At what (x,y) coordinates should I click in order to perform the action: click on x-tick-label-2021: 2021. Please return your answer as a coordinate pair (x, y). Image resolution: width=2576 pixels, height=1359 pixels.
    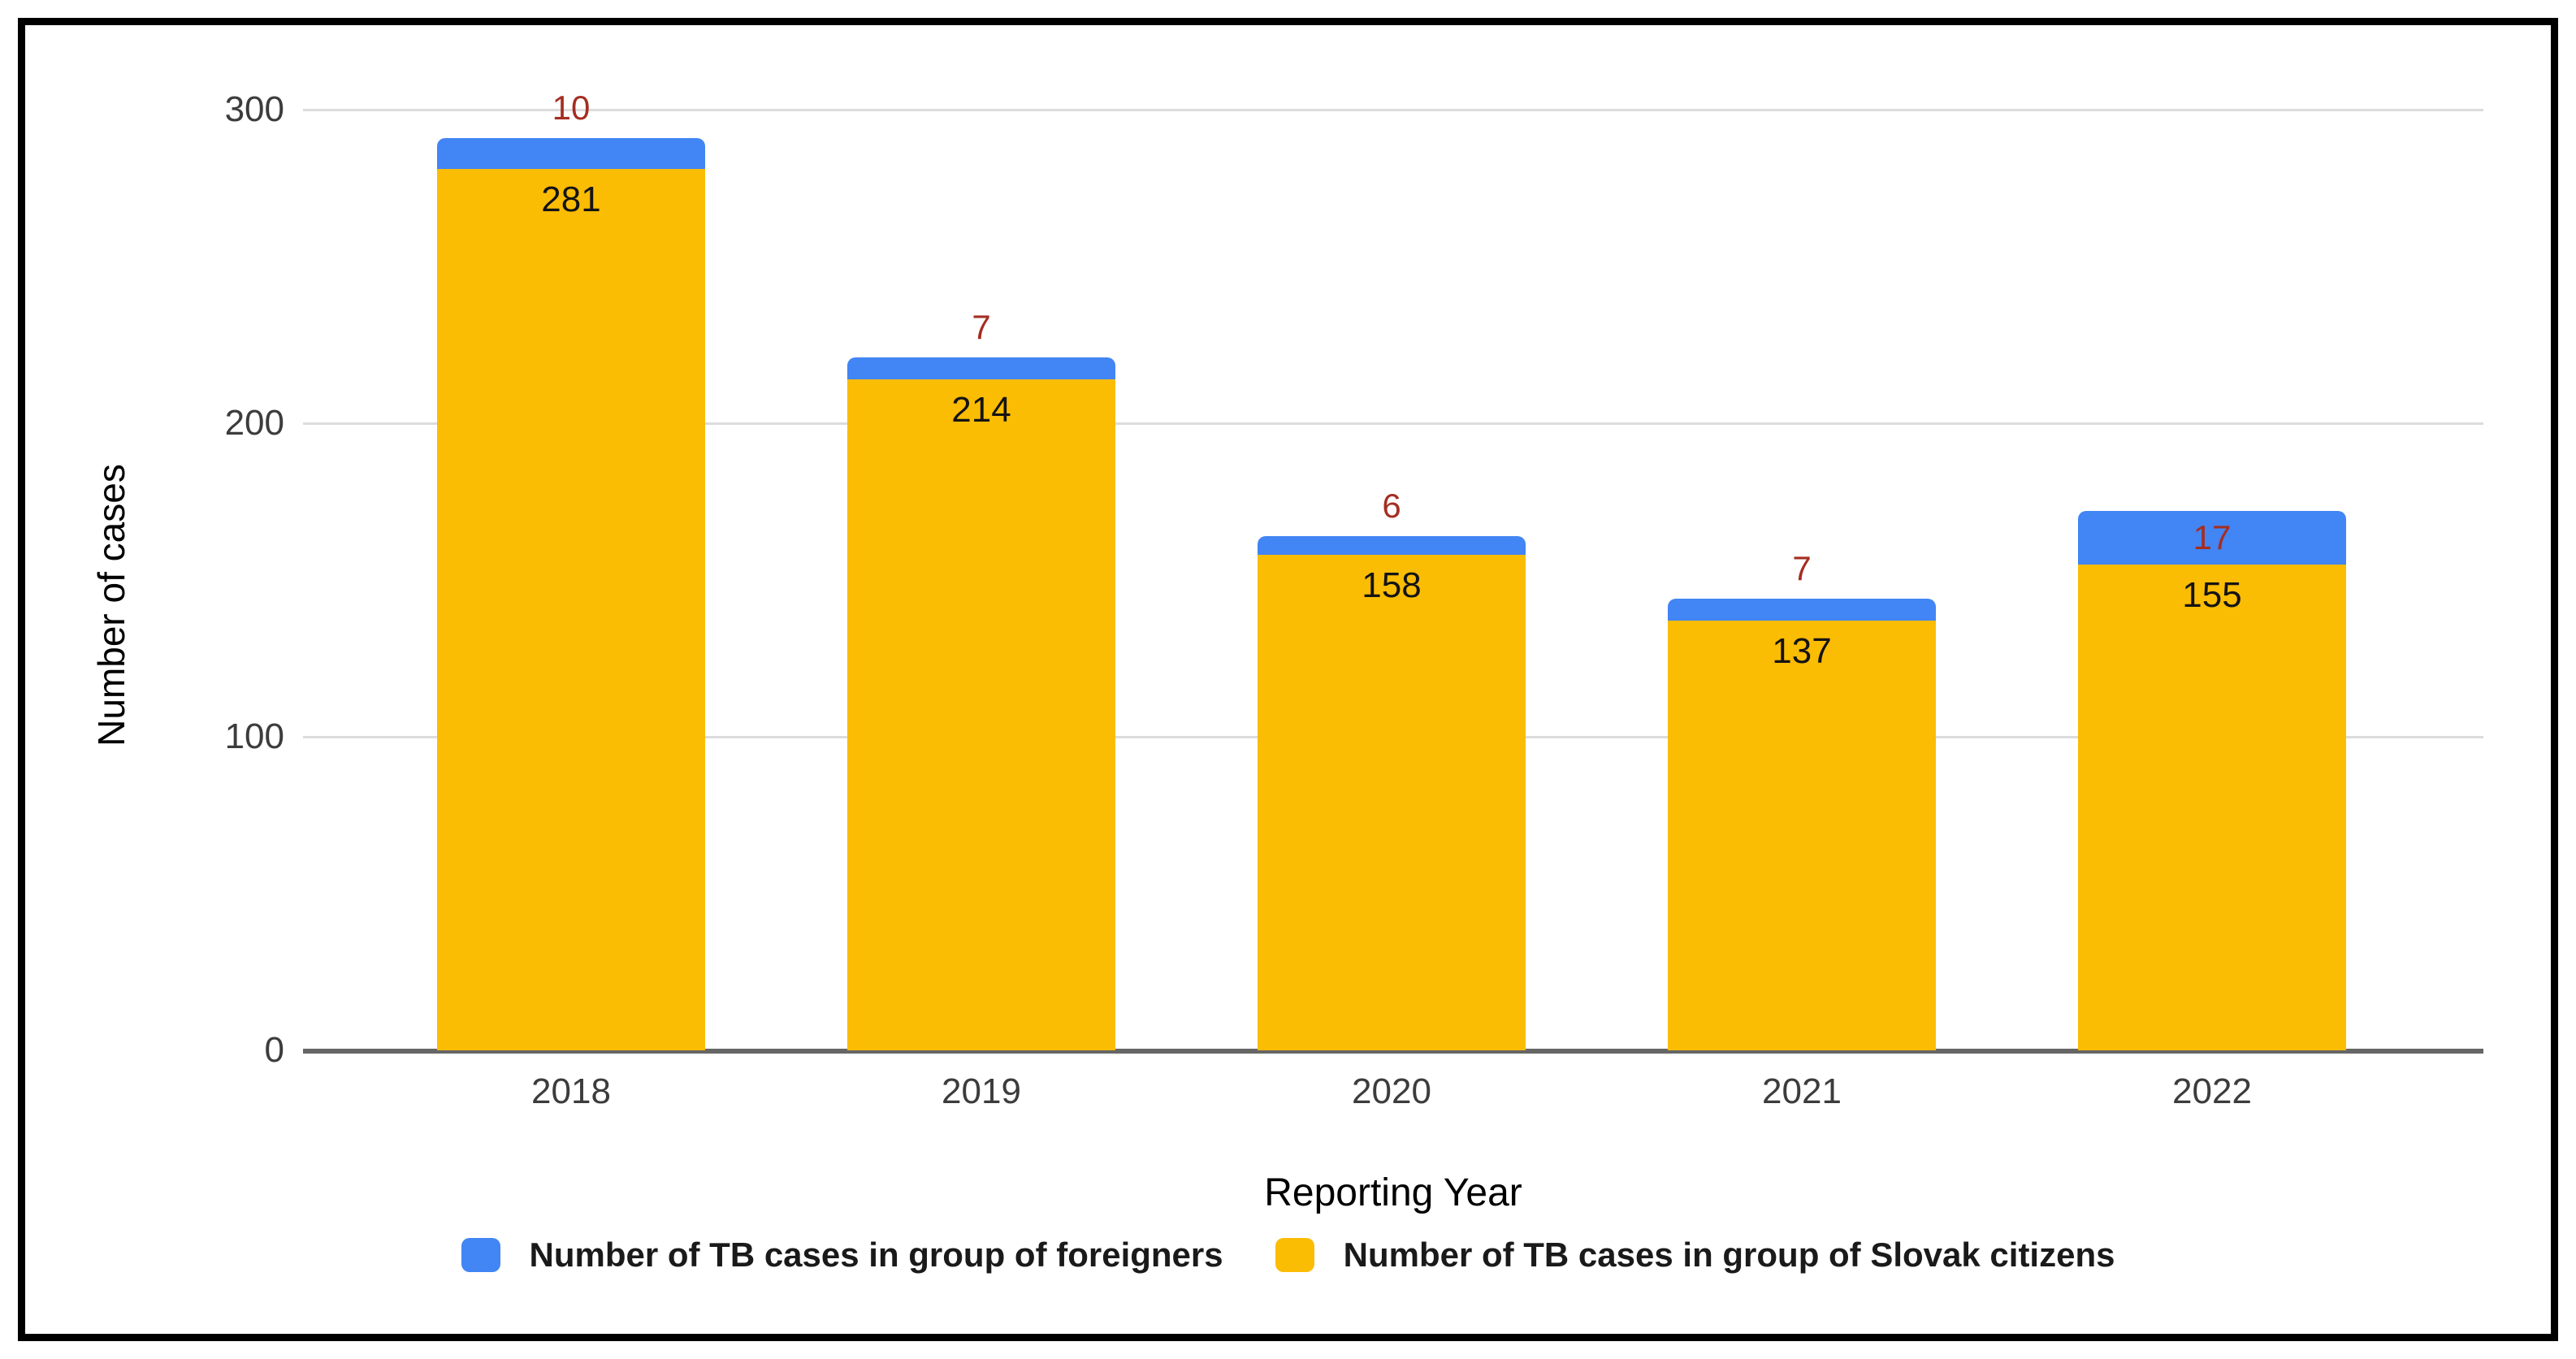
    Looking at the image, I should click on (1802, 1091).